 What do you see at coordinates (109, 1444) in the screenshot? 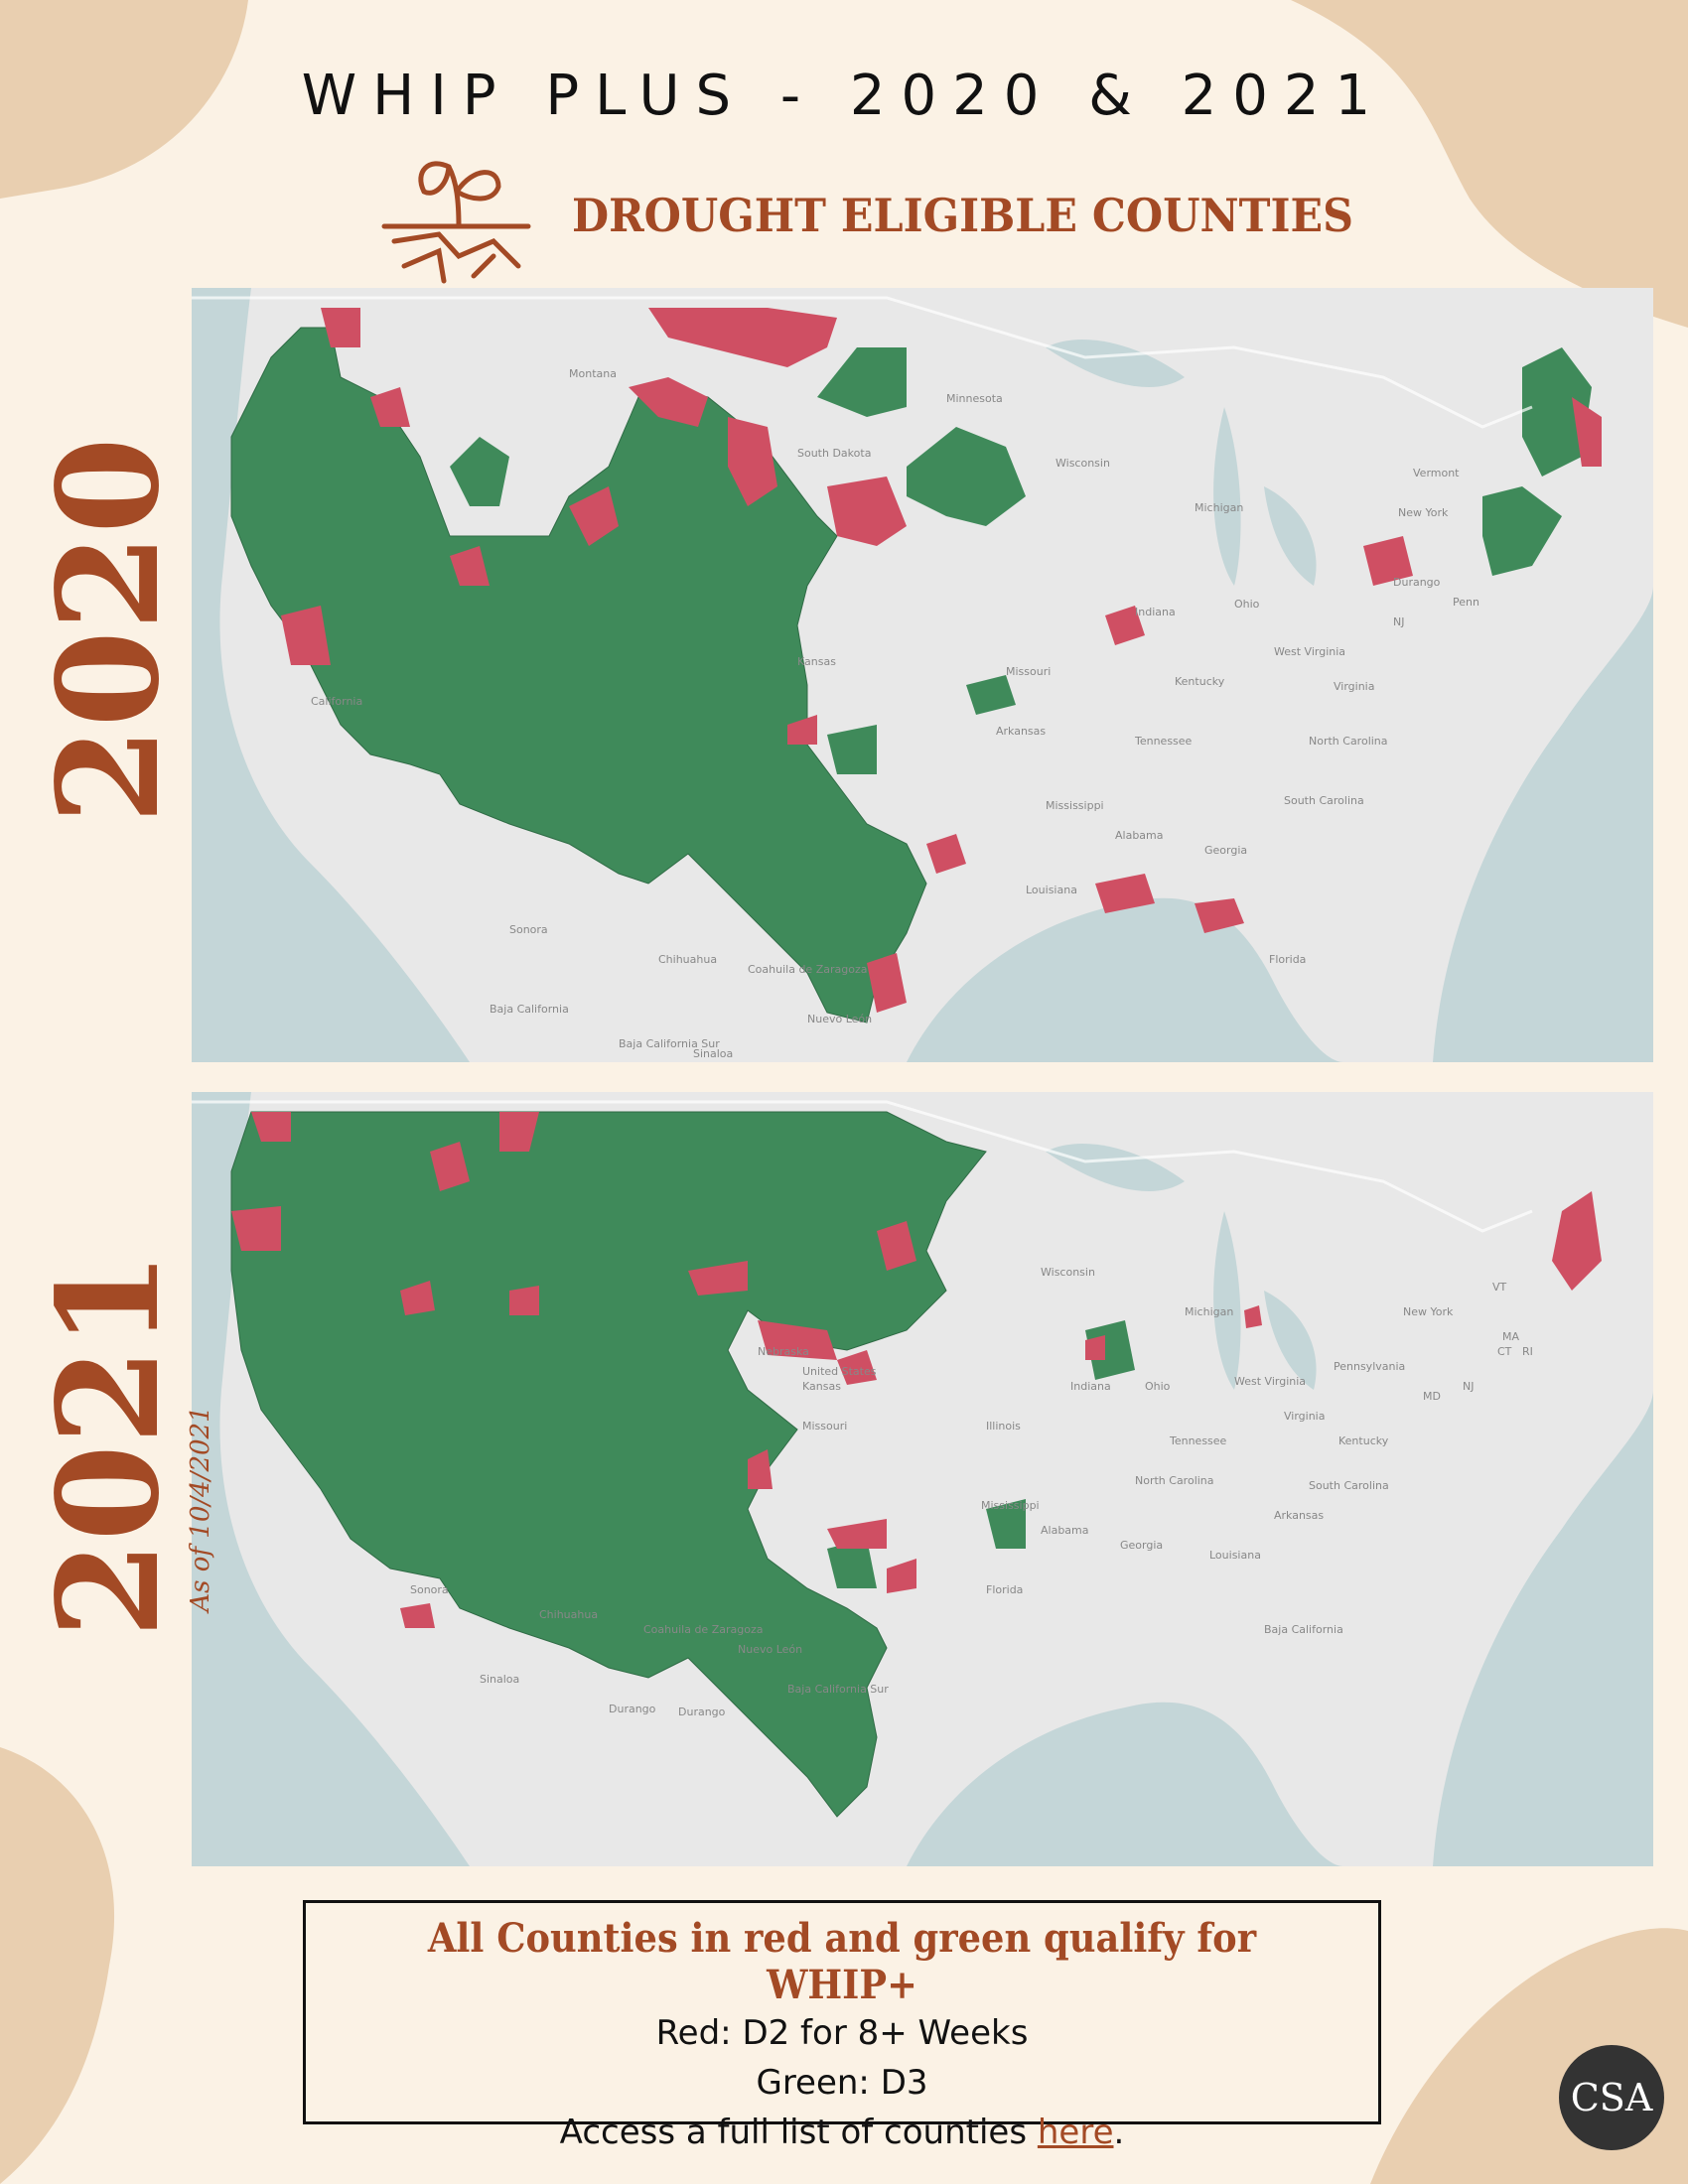
I see `year-label-2021: 2021` at bounding box center [109, 1444].